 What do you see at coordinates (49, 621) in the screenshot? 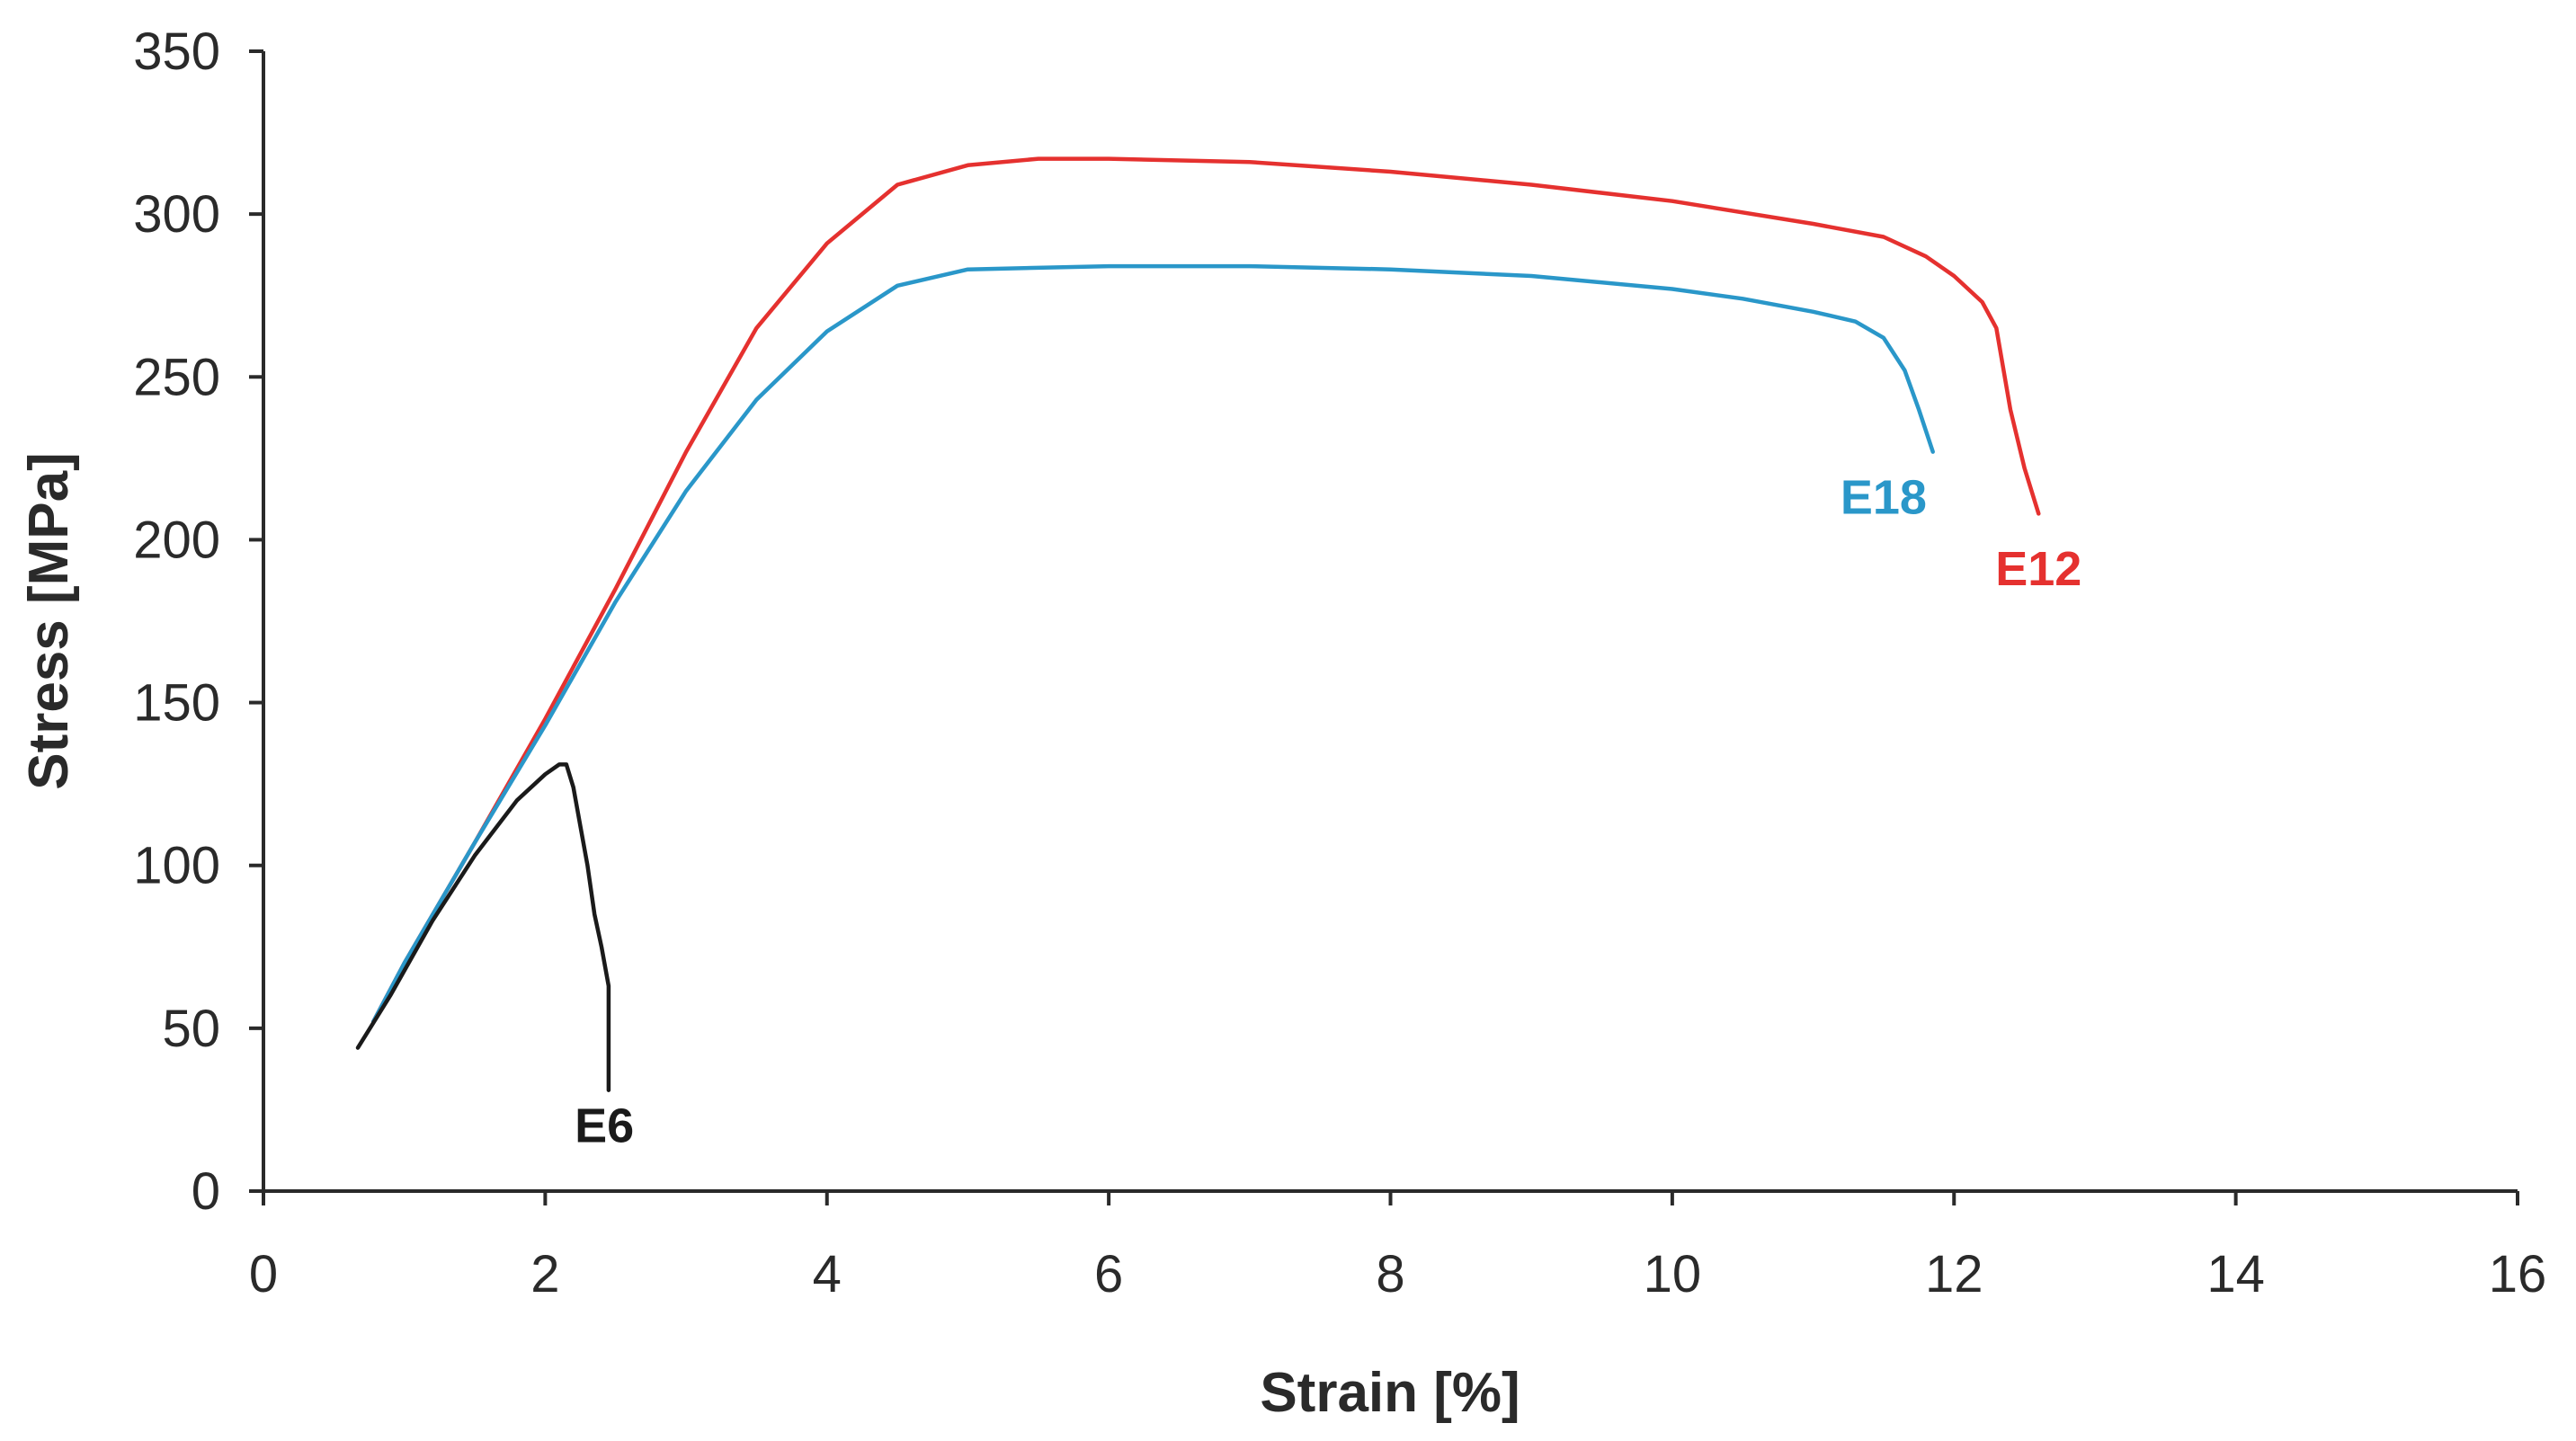
I see `y-axis-title: Stress [MPa]` at bounding box center [49, 621].